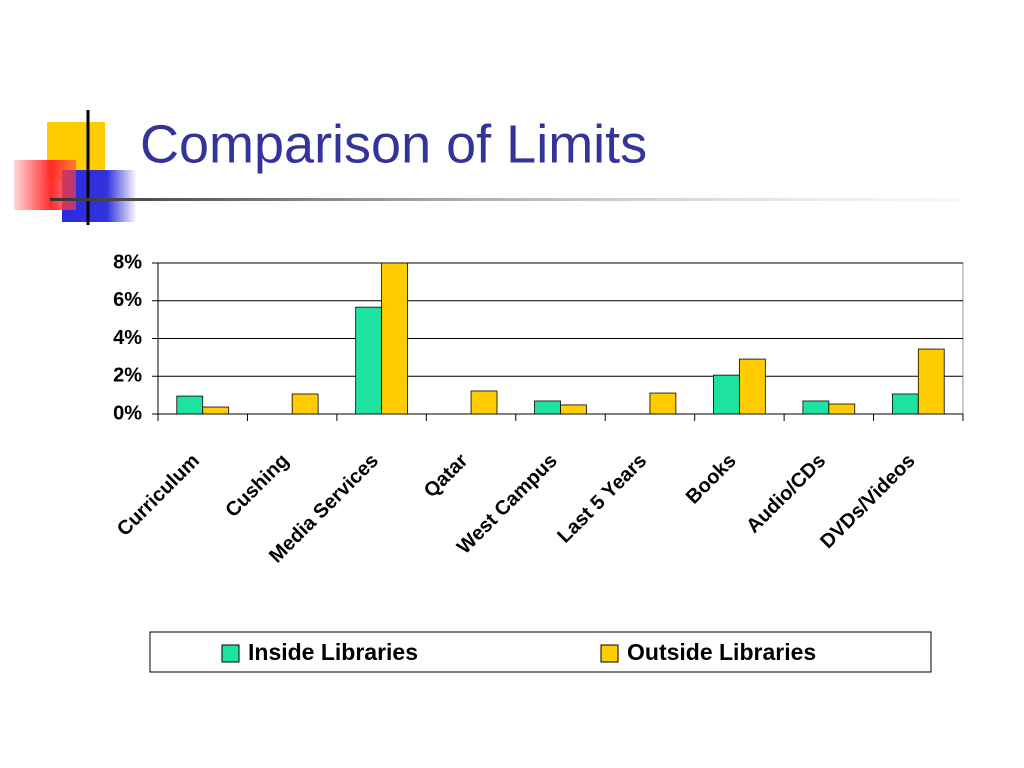  I want to click on y-tick-label: 8%, so click(127, 262).